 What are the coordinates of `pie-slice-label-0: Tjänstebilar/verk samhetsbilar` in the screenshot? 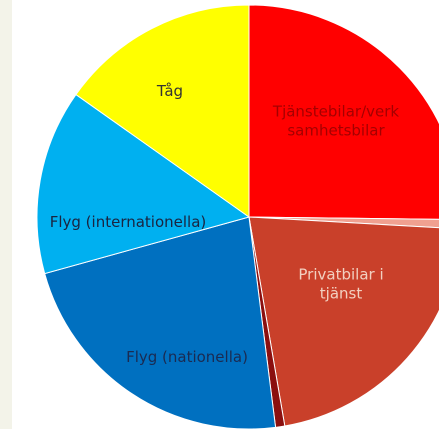 It's located at (335, 121).